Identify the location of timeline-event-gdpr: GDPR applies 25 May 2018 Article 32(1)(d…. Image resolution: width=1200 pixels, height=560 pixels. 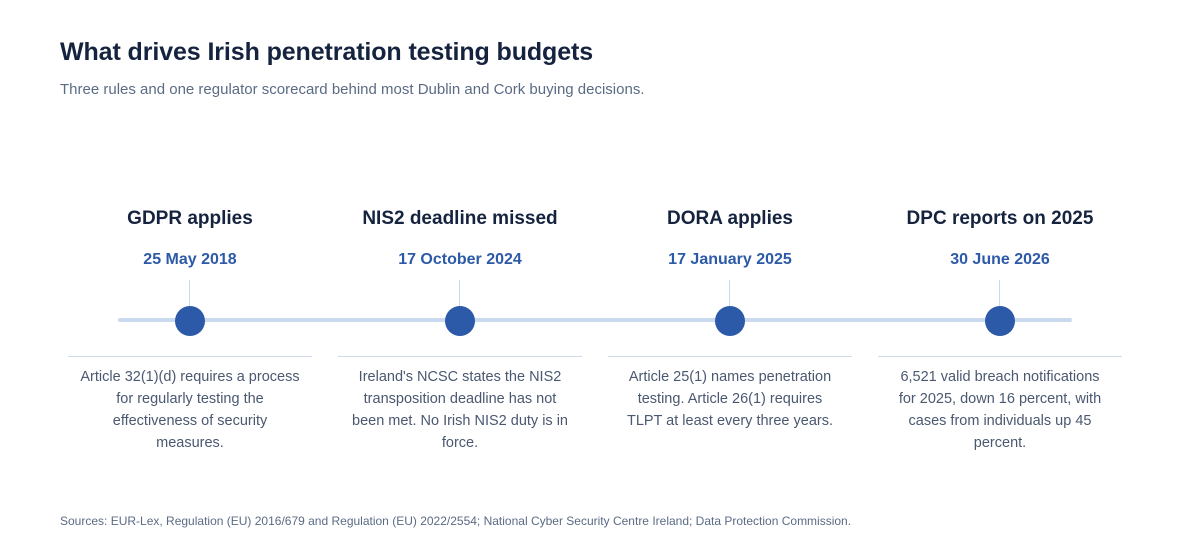
(190, 330).